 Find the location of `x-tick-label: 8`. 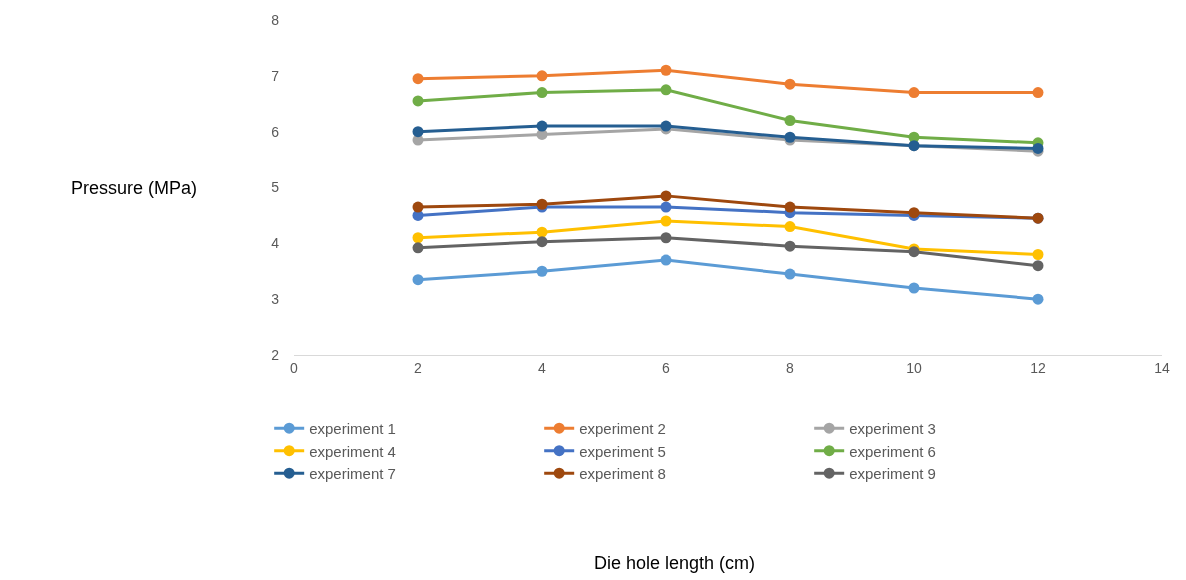

x-tick-label: 8 is located at coordinates (790, 367).